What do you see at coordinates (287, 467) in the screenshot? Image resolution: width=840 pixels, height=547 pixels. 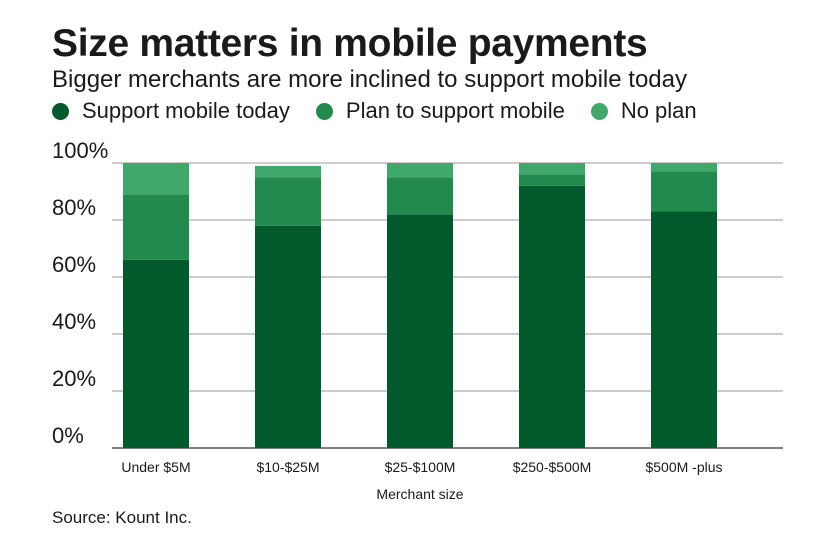 I see `x-tick-label: $10-$25M` at bounding box center [287, 467].